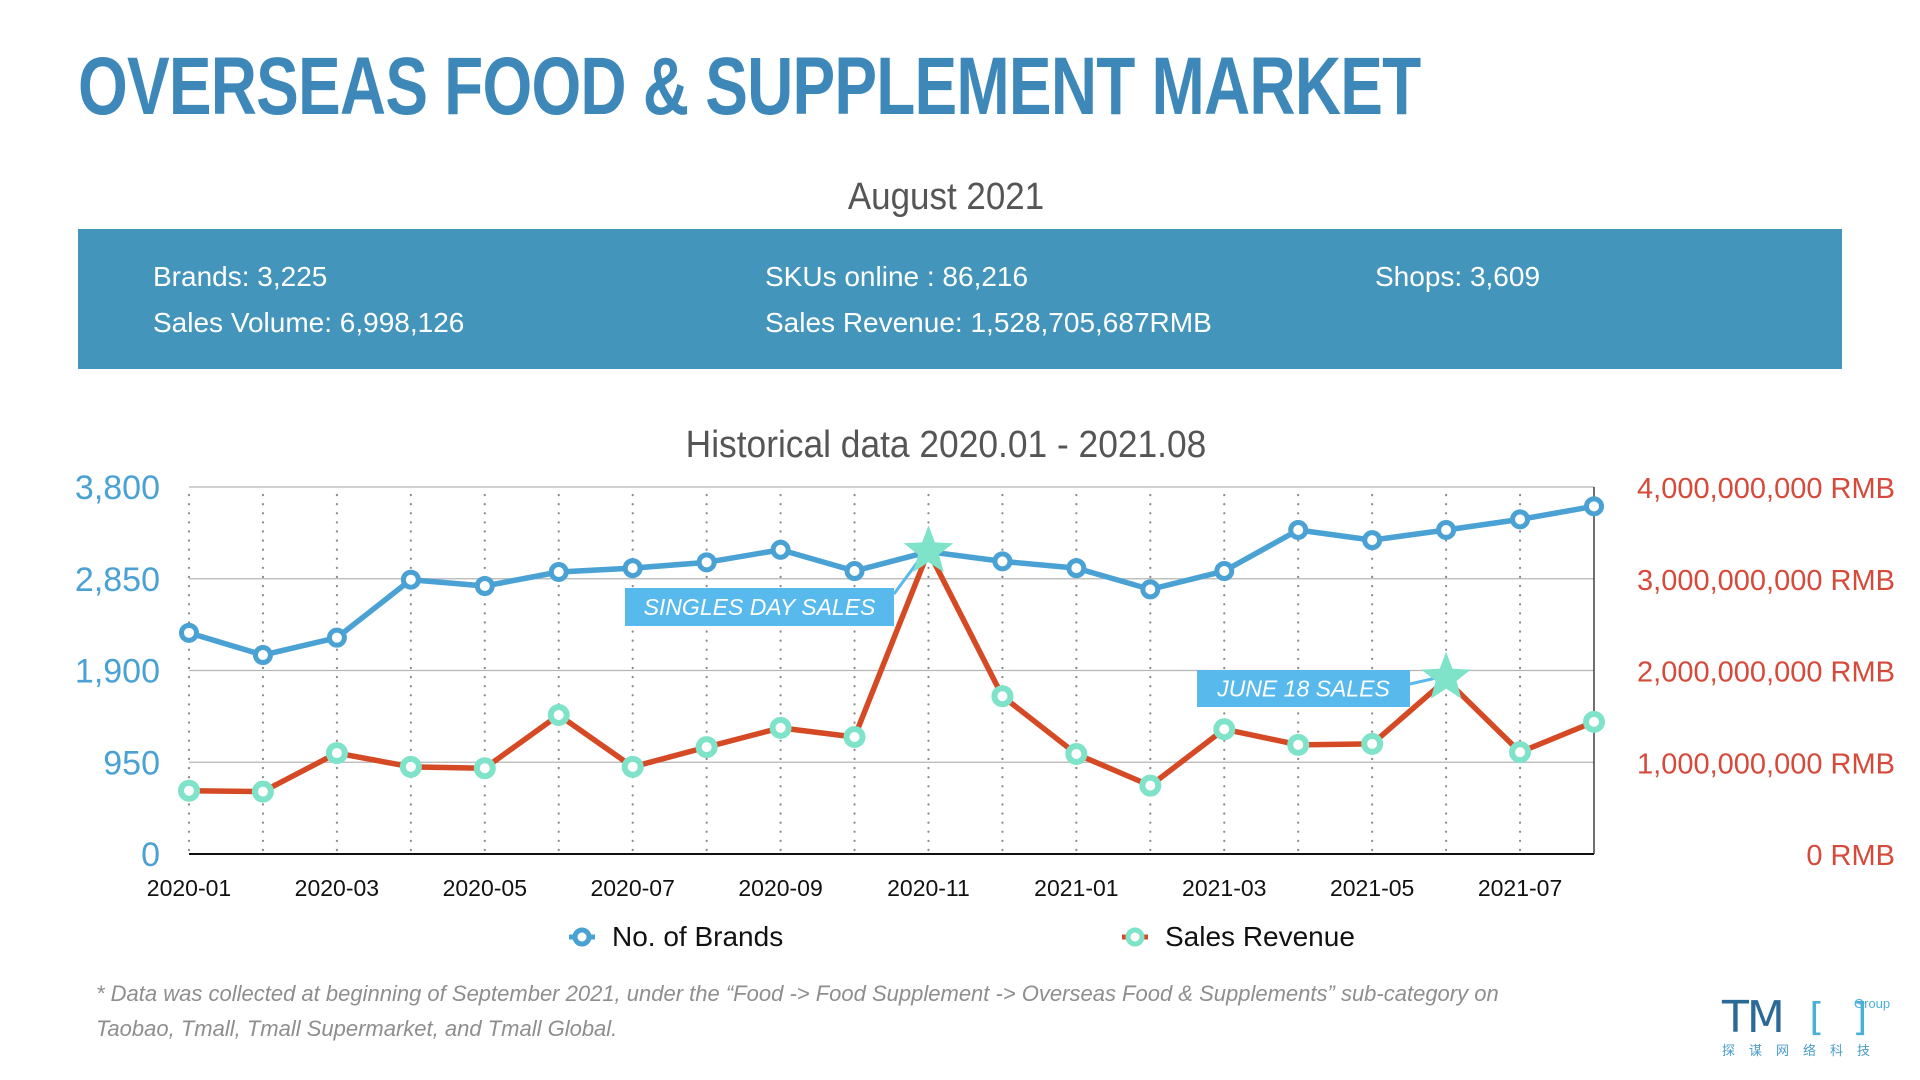  I want to click on legend-label-brands: No. of Brands, so click(697, 936).